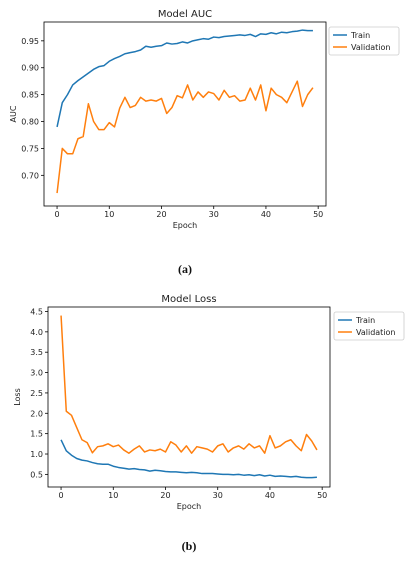 This screenshot has height=571, width=410. I want to click on y-axis-label: AUC, so click(13, 113).